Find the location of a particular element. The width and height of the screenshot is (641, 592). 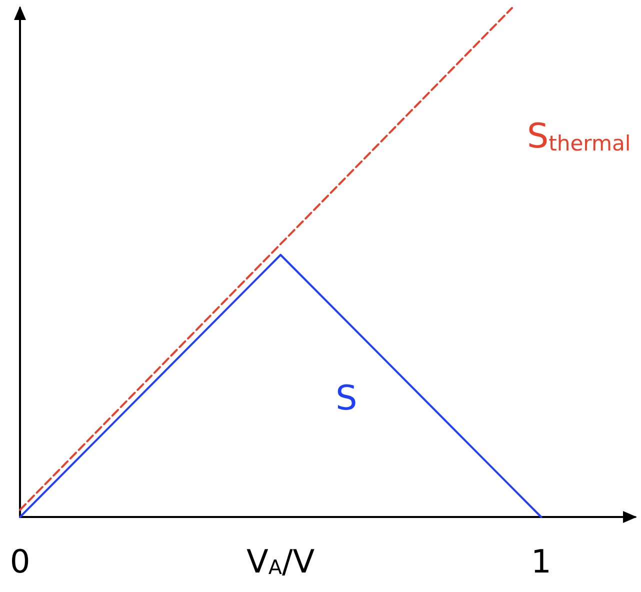

series-label: S is located at coordinates (347, 398).